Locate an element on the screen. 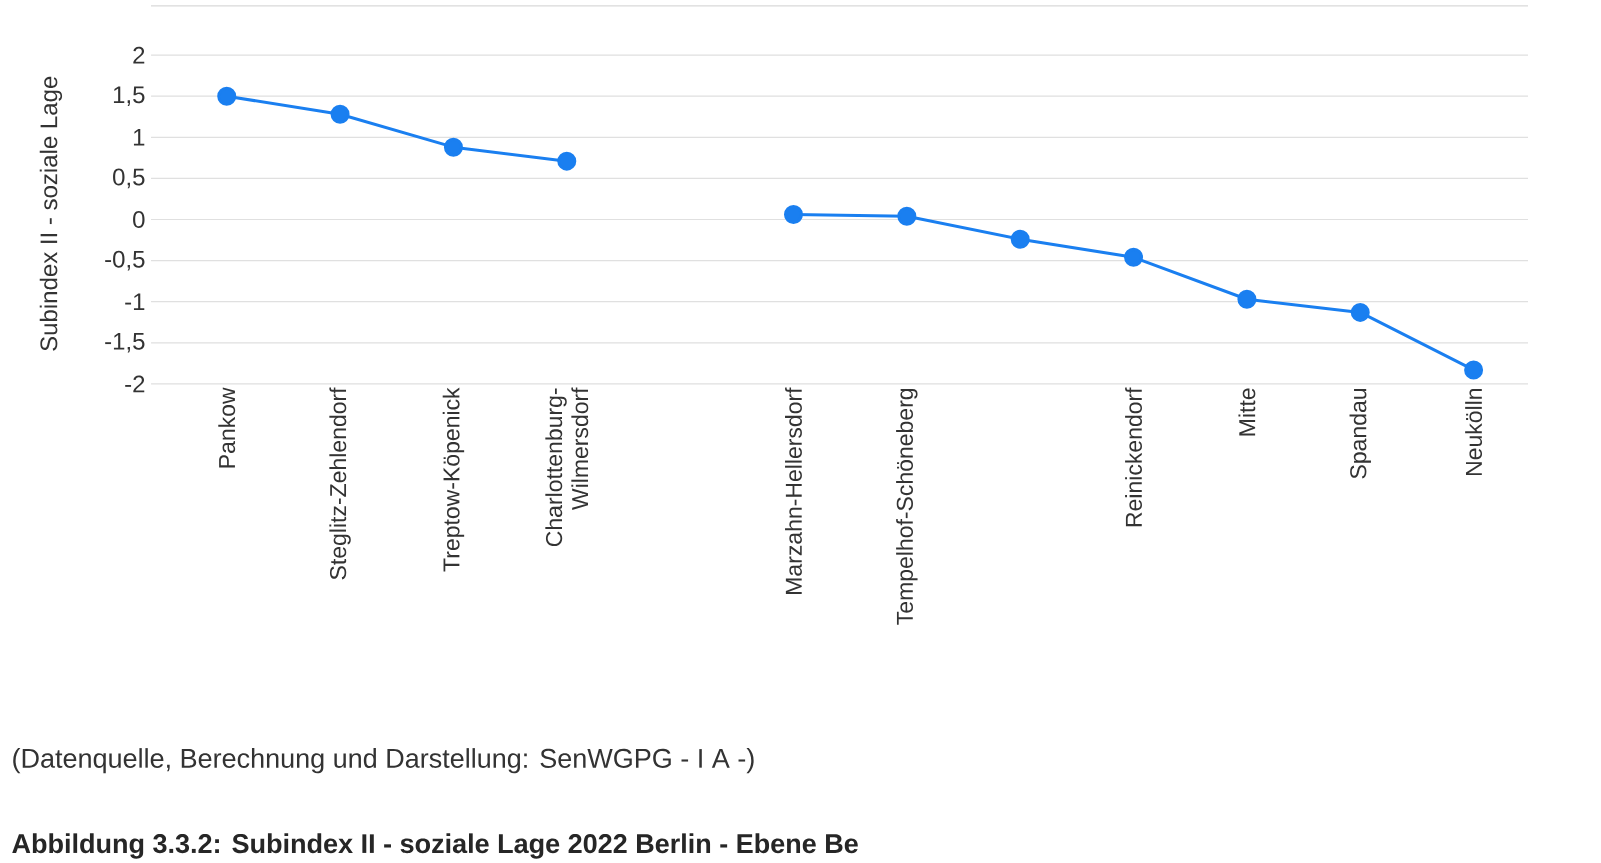  text: (Datenquelle, Berechnung und Darstellung: SenWGPG - I A -) is located at coordinates (383, 761).